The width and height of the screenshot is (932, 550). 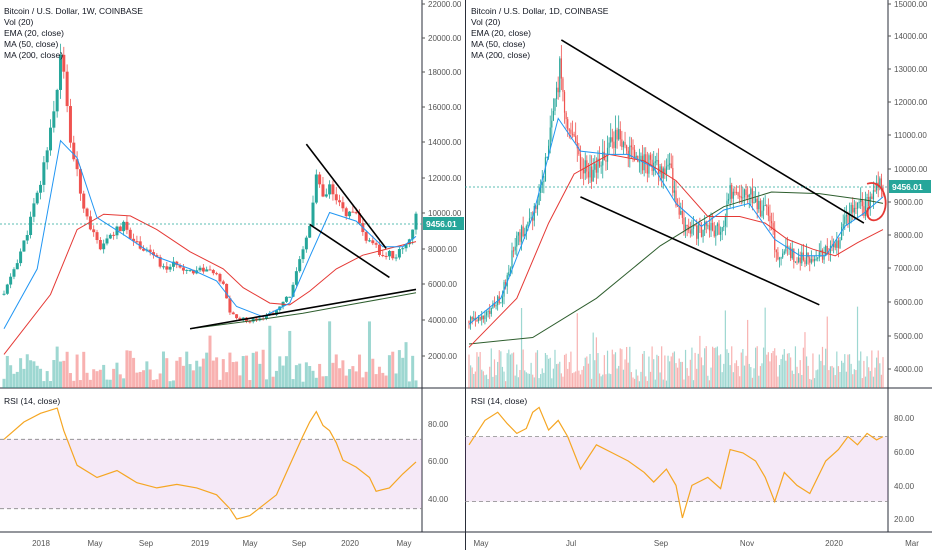 What do you see at coordinates (676, 268) in the screenshot?
I see `ma200-line` at bounding box center [676, 268].